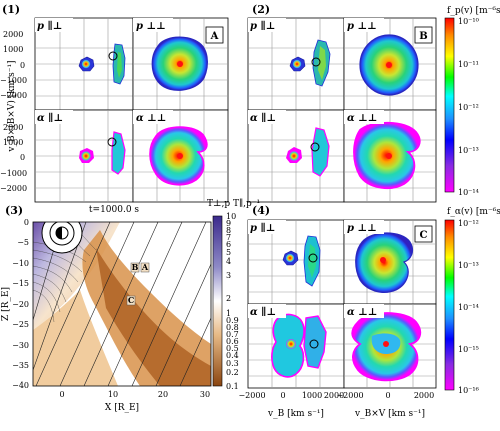 The width and height of the screenshot is (500, 431). What do you see at coordinates (312, 395) in the screenshot?
I see `xtick: 1000` at bounding box center [312, 395].